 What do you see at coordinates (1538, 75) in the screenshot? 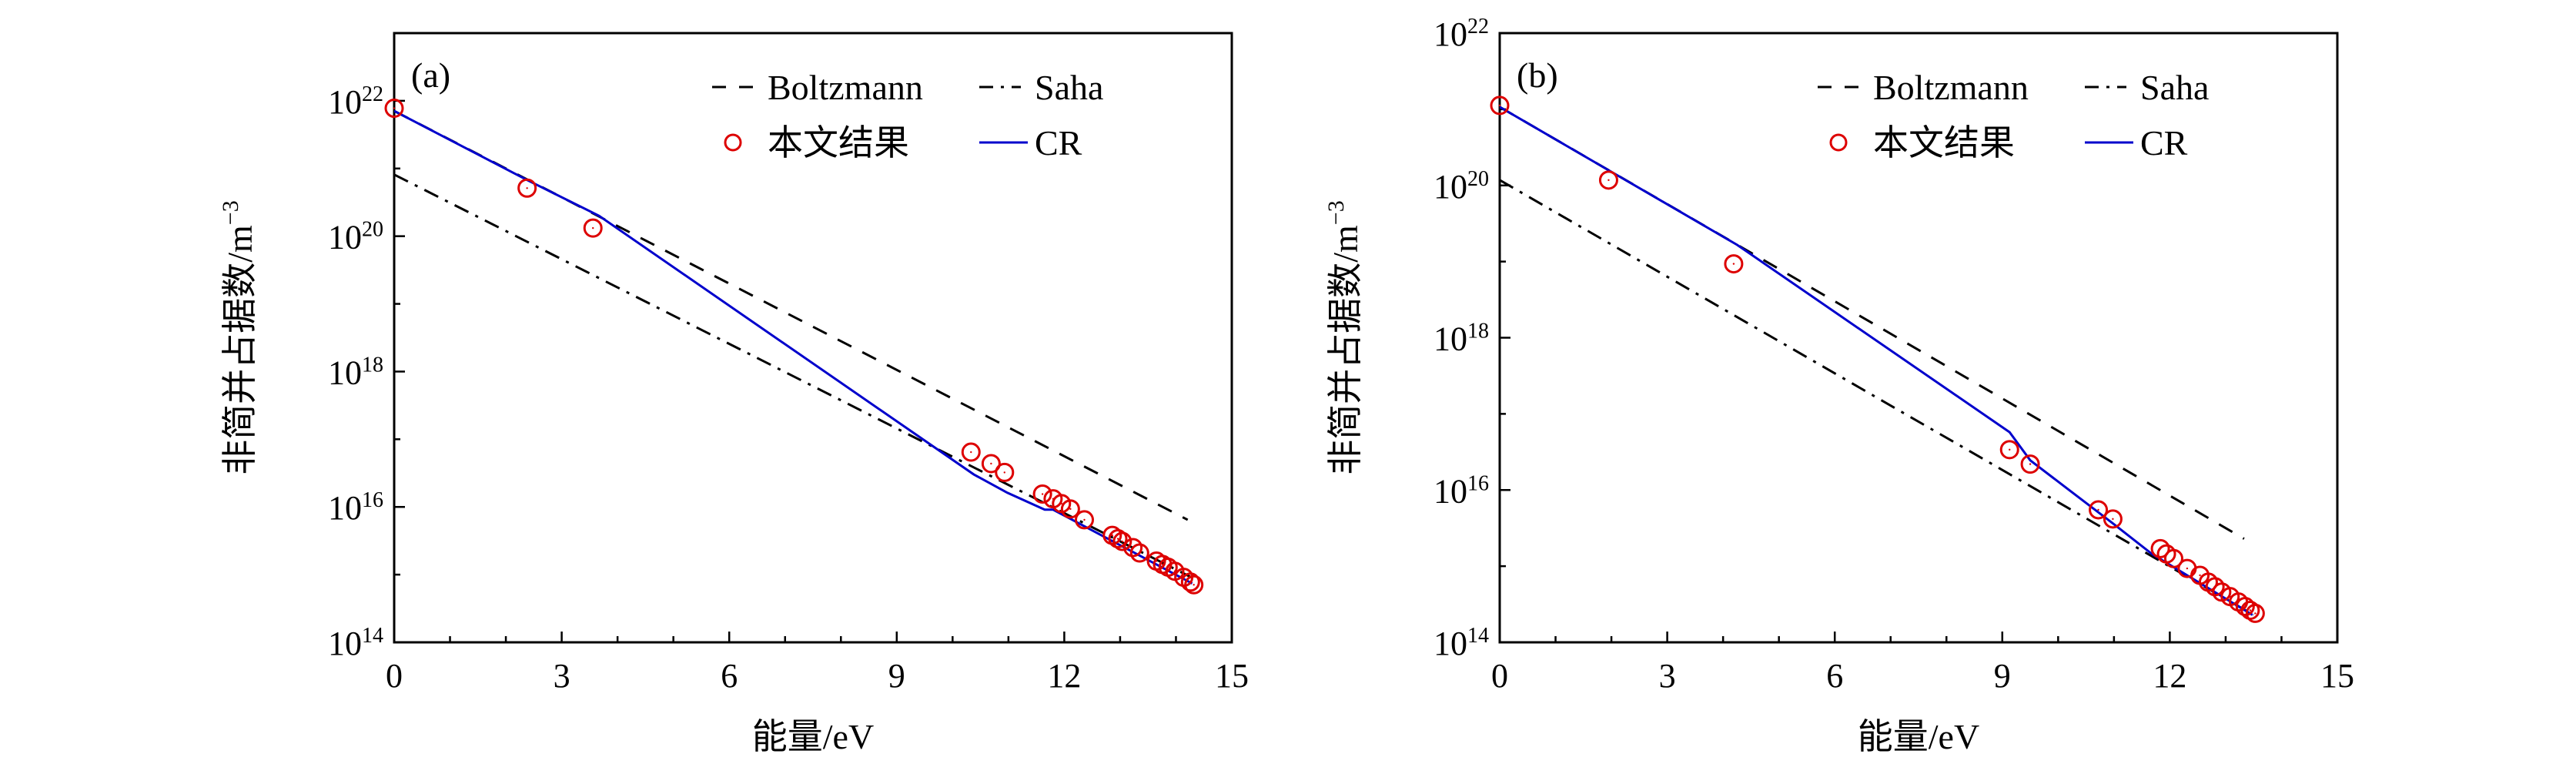
I see `panel-label: (b)` at bounding box center [1538, 75].